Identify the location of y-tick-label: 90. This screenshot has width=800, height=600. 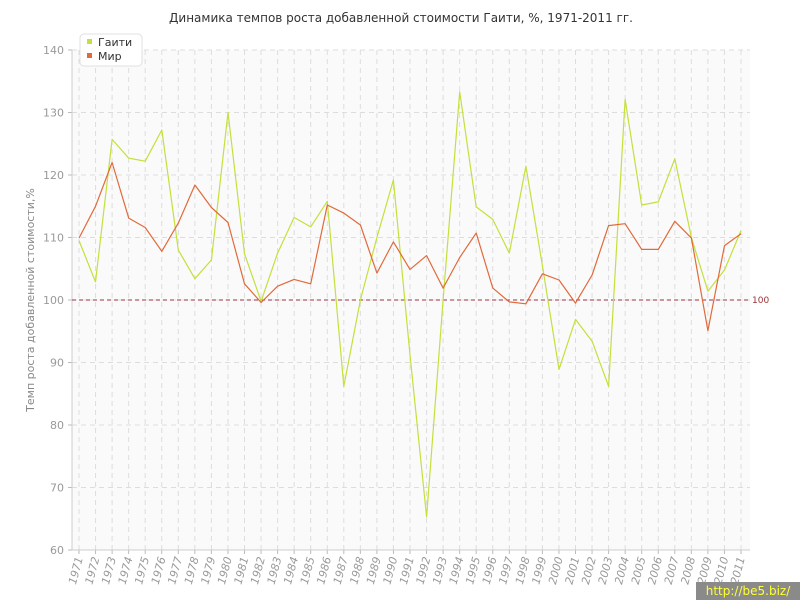
(57, 363).